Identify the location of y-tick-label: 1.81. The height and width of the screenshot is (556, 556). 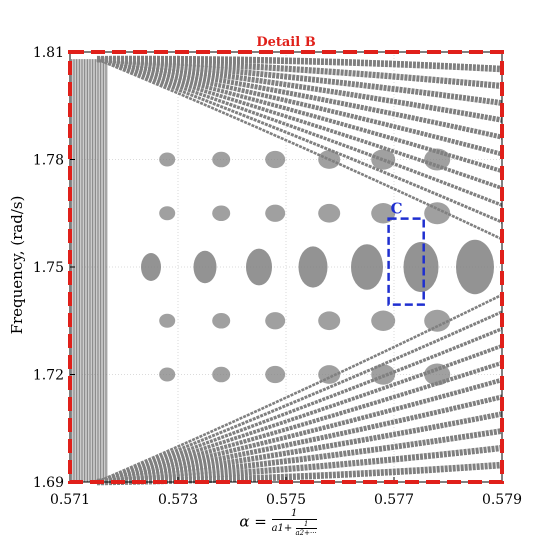
(48, 53).